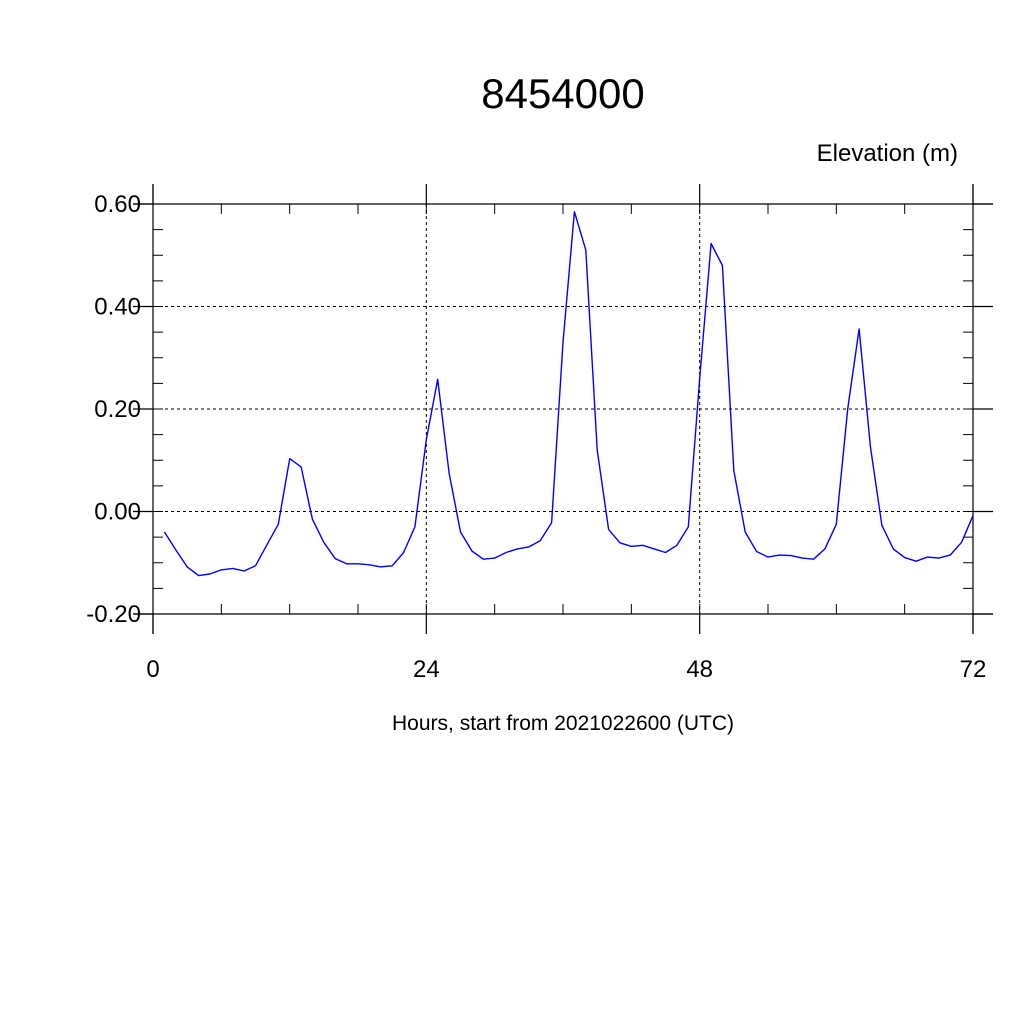 This screenshot has width=1024, height=1024. I want to click on chart-title: 8454000, so click(563, 93).